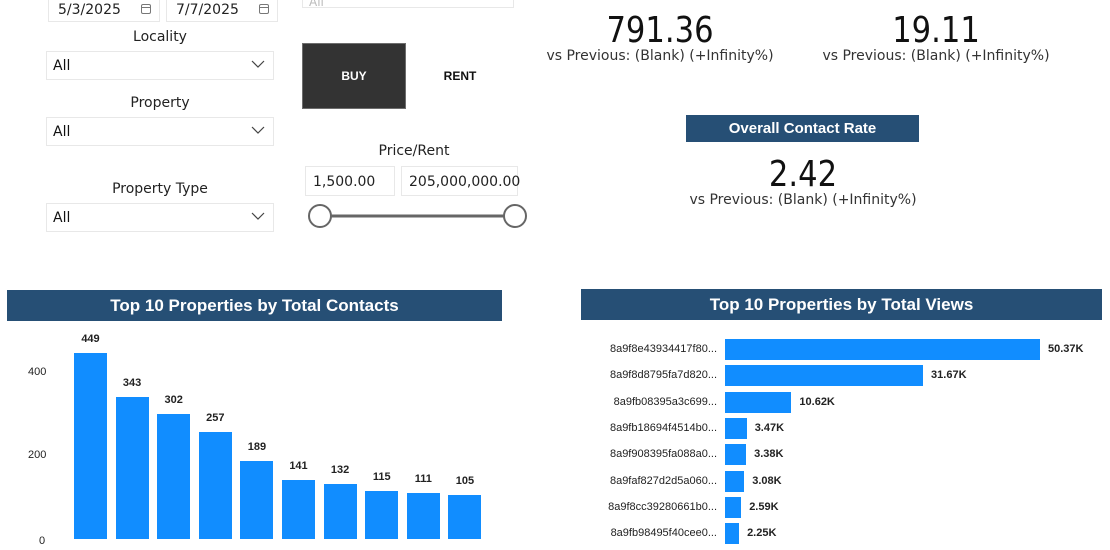  I want to click on price-min-input: 1,500.00, so click(350, 181).